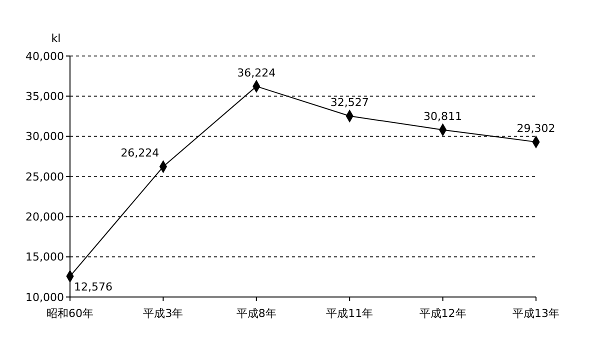 This screenshot has height=350, width=600. I want to click on text: 36,224, so click(256, 73).